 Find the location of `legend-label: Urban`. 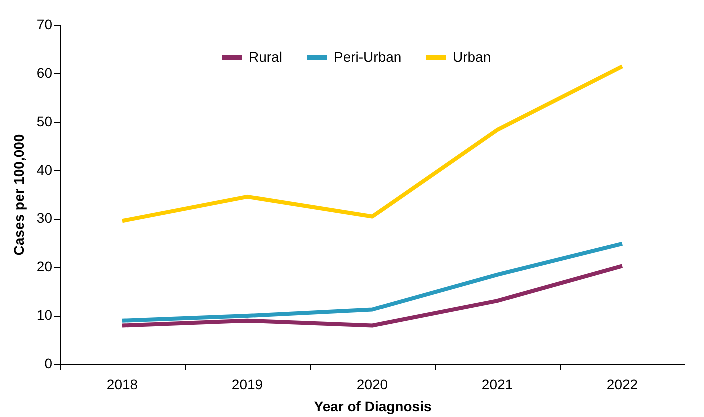

legend-label: Urban is located at coordinates (472, 56).